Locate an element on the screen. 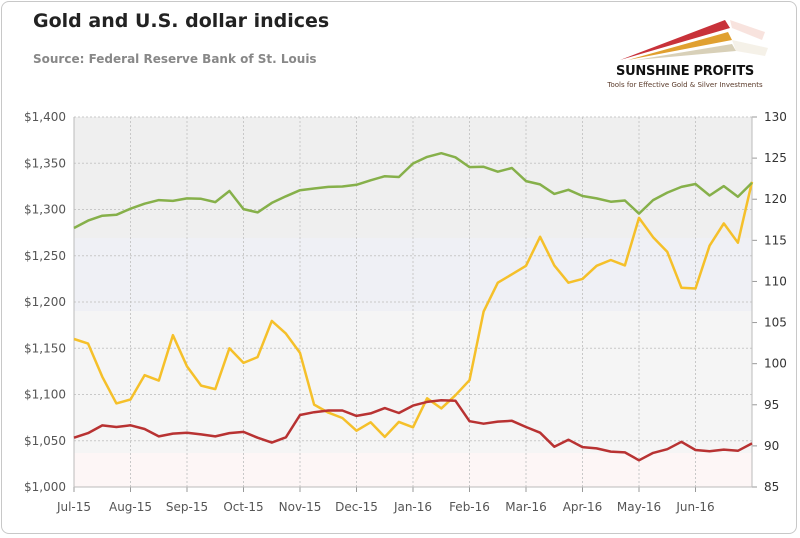 The height and width of the screenshot is (538, 800). y-left-tick-label: $1,350 is located at coordinates (45, 163).